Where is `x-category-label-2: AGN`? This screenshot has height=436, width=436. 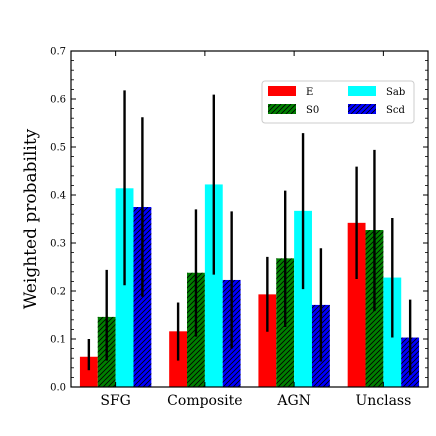 x-category-label-2: AGN is located at coordinates (293, 401).